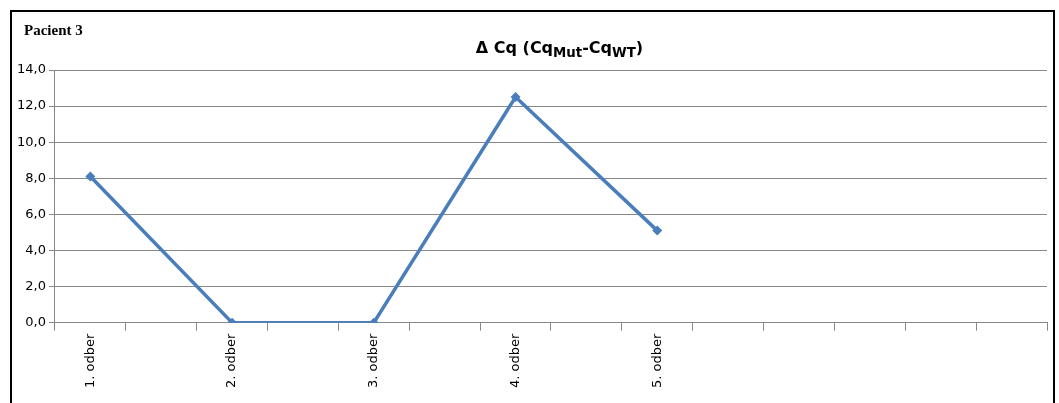 This screenshot has height=403, width=1059. Describe the element at coordinates (656, 361) in the screenshot. I see `x-tick-label: 5. odber` at that location.